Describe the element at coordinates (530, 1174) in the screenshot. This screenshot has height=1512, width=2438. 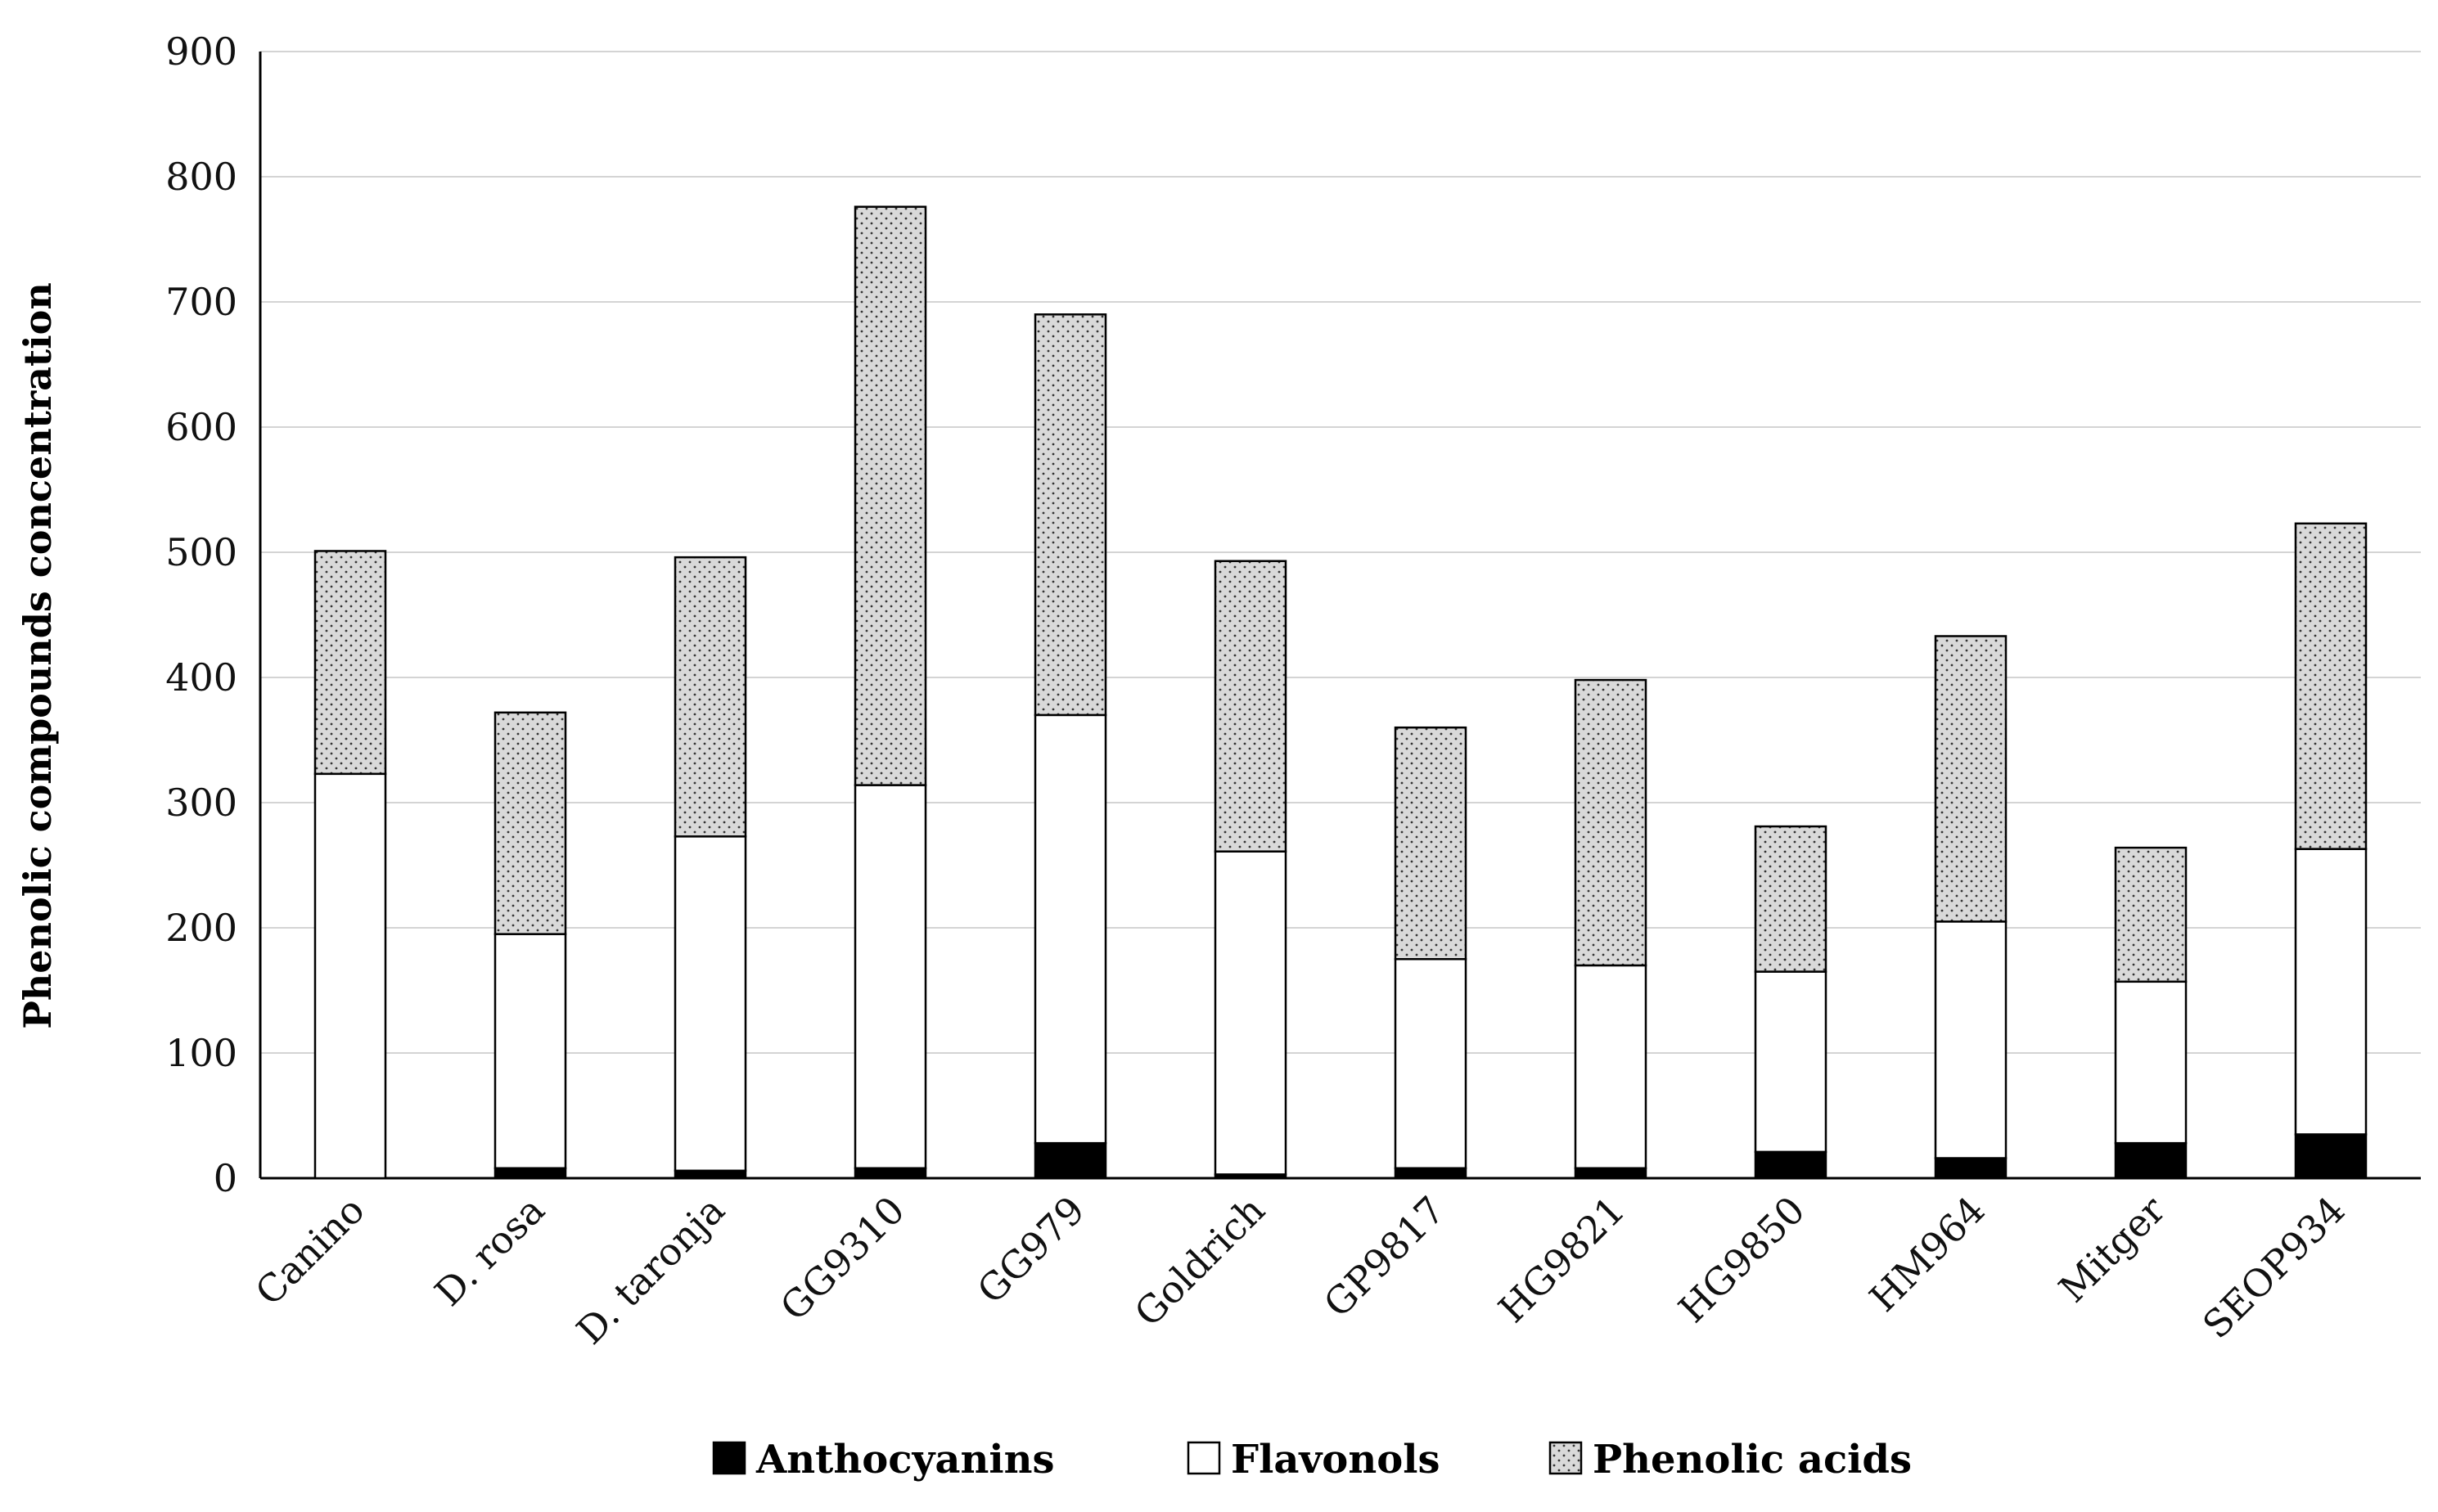
I see `bar-anthocyanins-d-rosa` at that location.